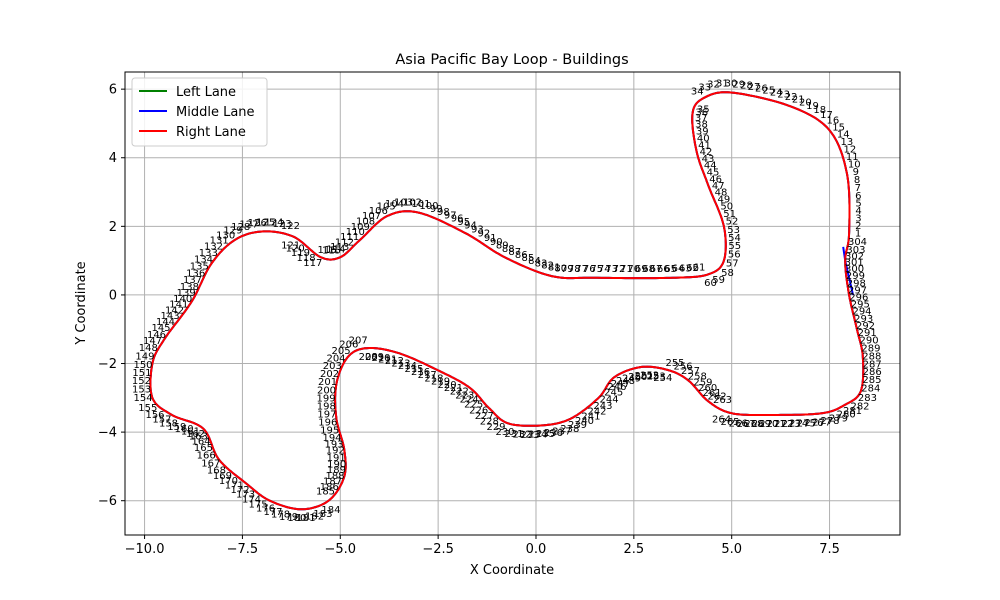  Describe the element at coordinates (846, 415) in the screenshot. I see `track-point-label: 280` at that location.